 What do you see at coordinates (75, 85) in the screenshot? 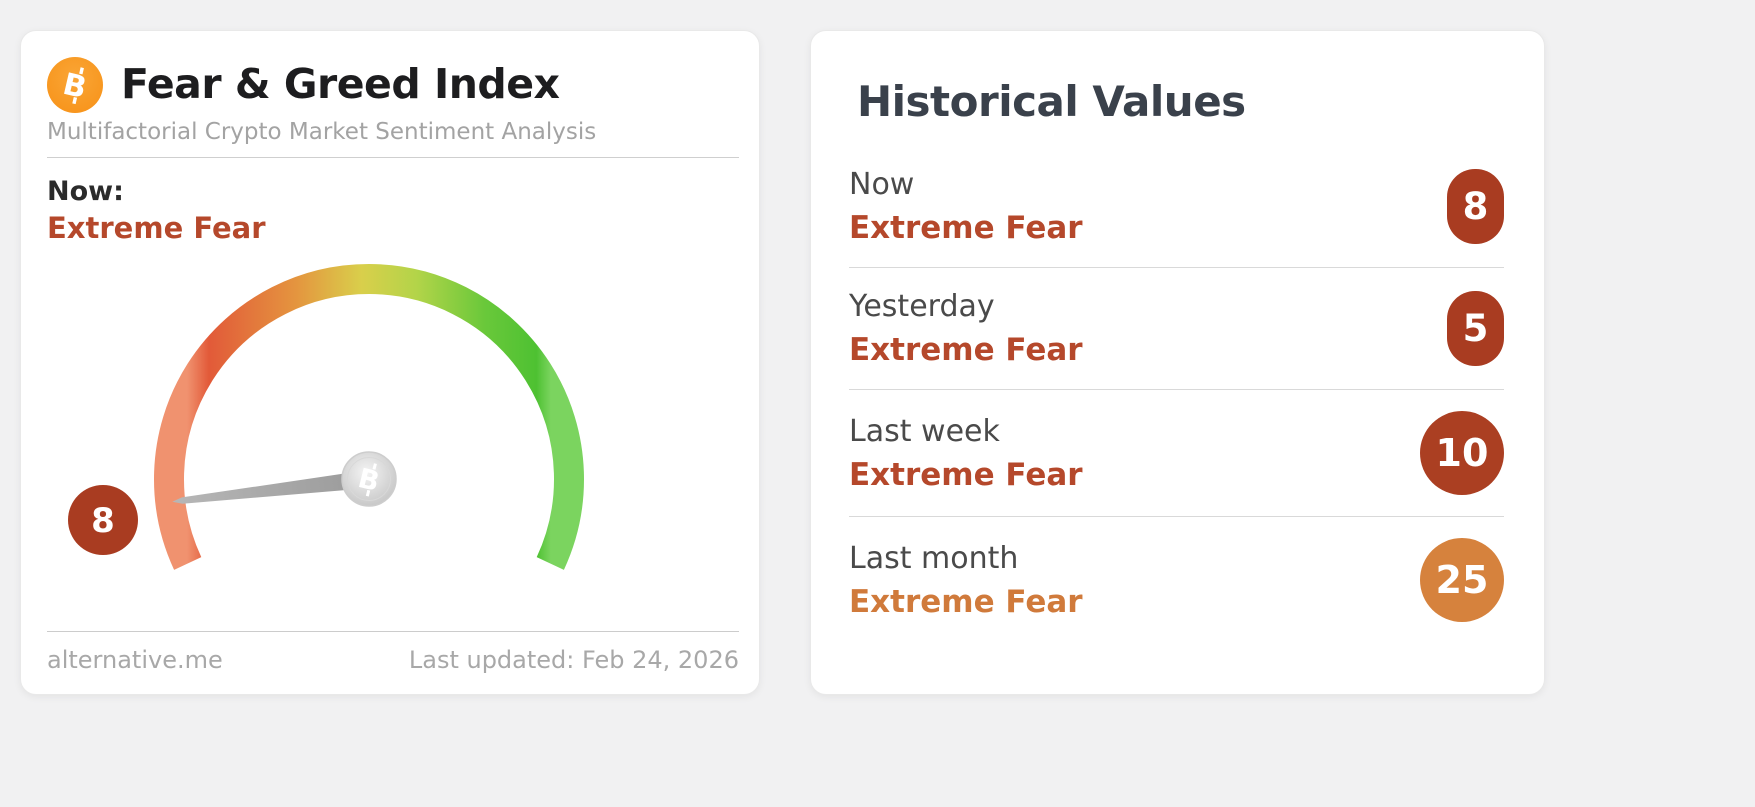
I see `bitcoin-icon: B` at bounding box center [75, 85].